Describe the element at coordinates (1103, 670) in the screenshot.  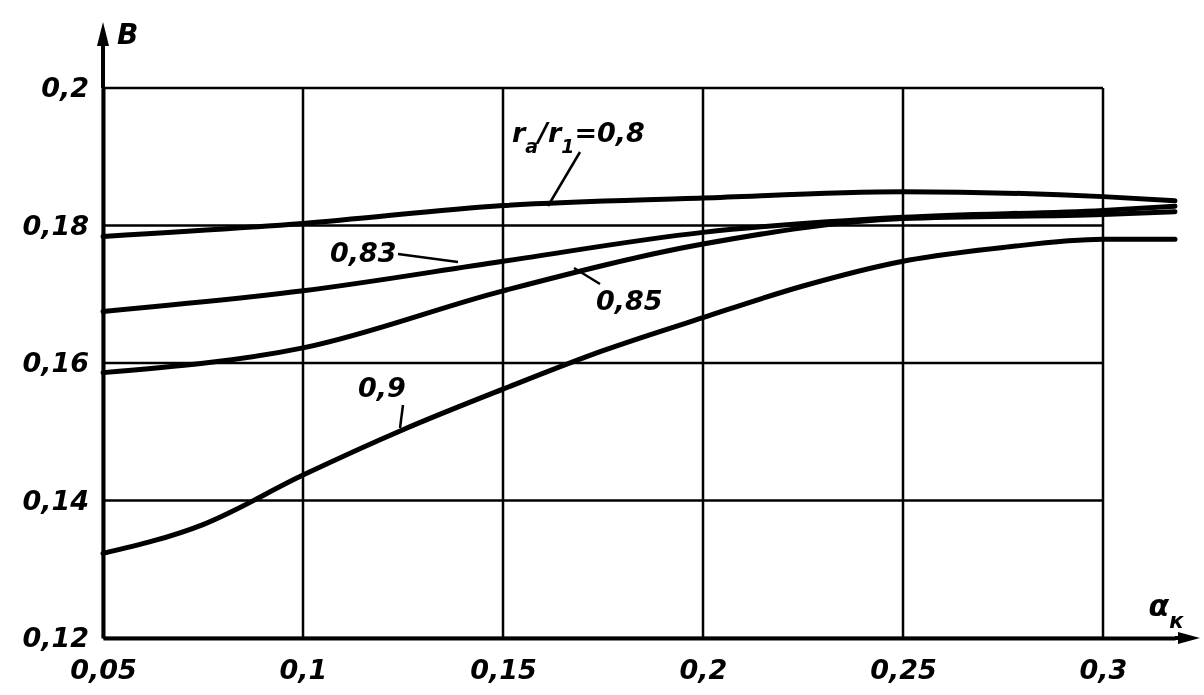
I see `x-tick-label: 0,3` at that location.